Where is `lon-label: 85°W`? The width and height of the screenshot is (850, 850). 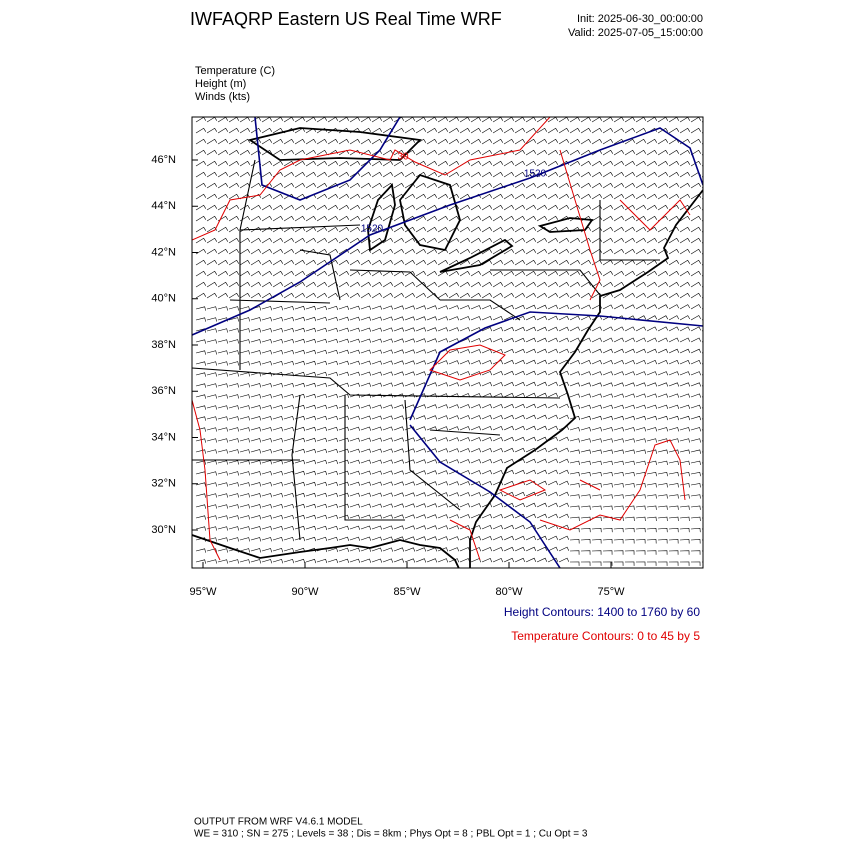
lon-label: 85°W is located at coordinates (407, 592).